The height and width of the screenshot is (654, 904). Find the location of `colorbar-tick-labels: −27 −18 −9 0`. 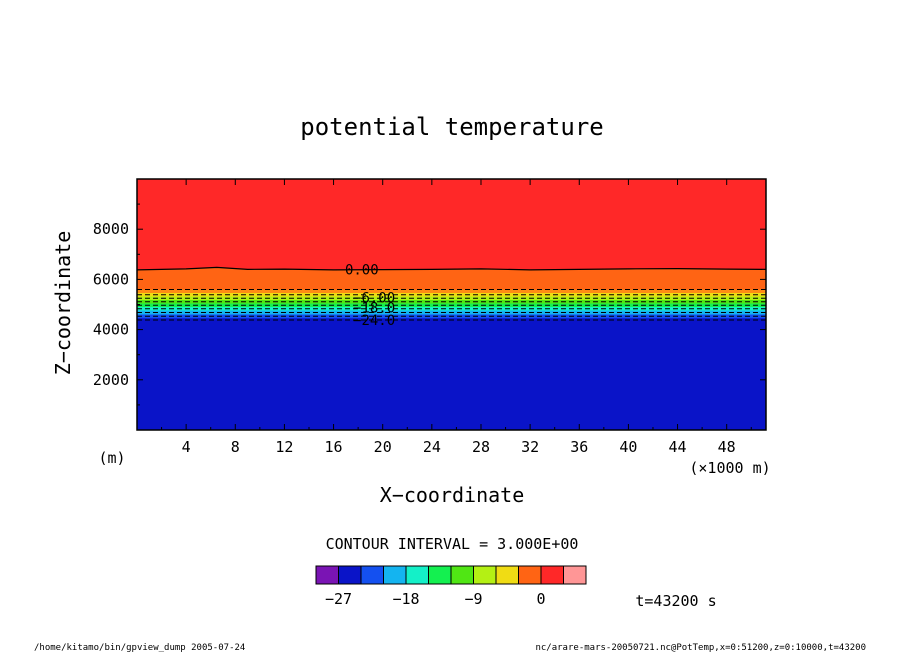

colorbar-tick-labels: −27 −18 −9 0 is located at coordinates (435, 599).